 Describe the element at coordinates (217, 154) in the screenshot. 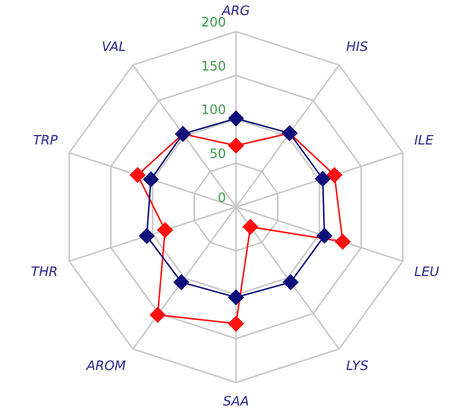

I see `y-tick-label: 50` at that location.